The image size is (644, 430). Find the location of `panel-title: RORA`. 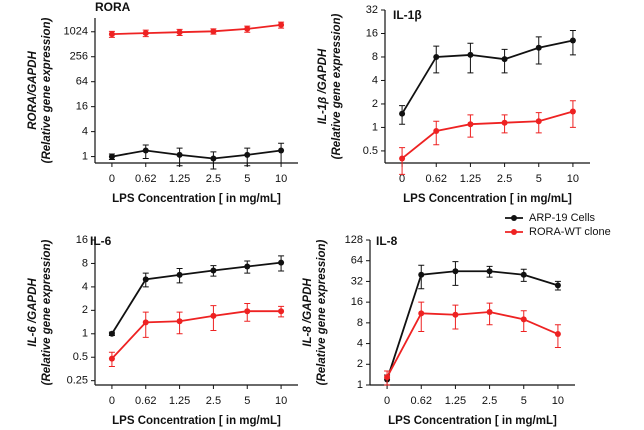

panel-title: RORA is located at coordinates (113, 7).